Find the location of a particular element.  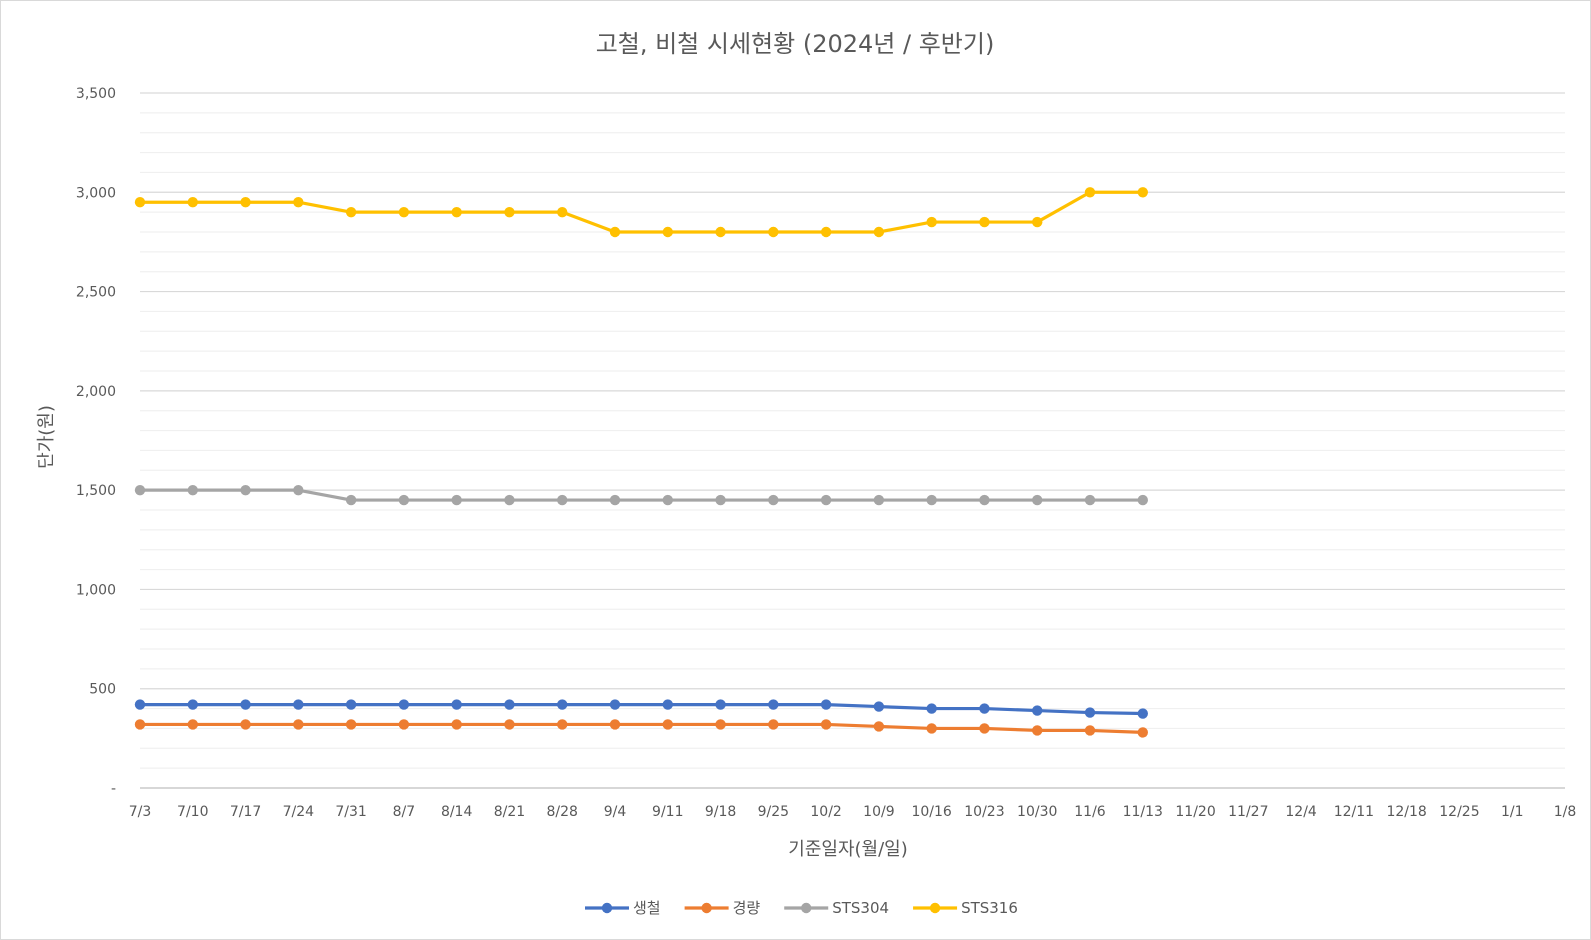

legend-label: 생철 is located at coordinates (647, 908).